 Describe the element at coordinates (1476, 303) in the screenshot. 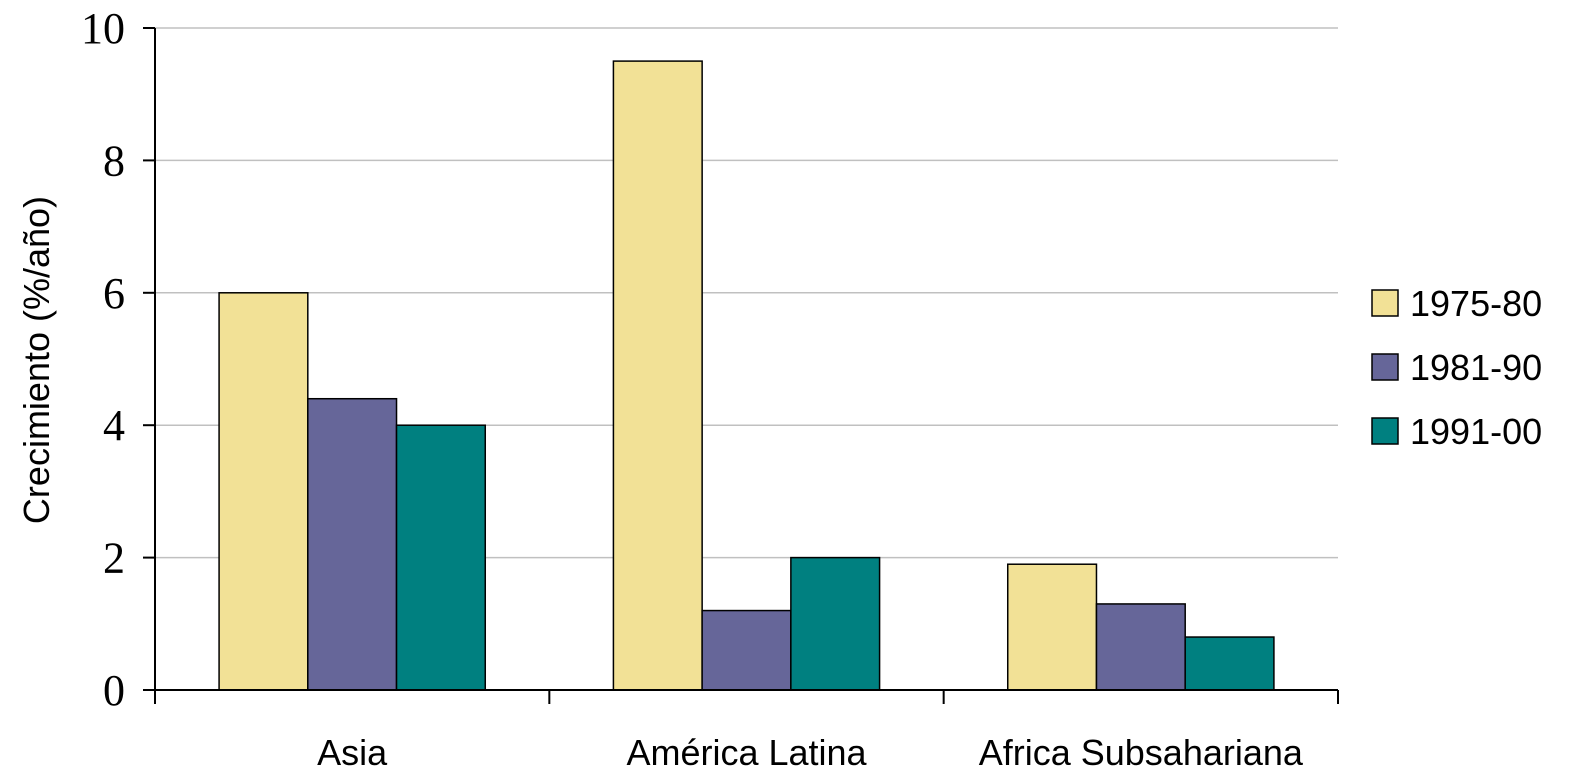

I see `legend-label: 1975-80` at that location.